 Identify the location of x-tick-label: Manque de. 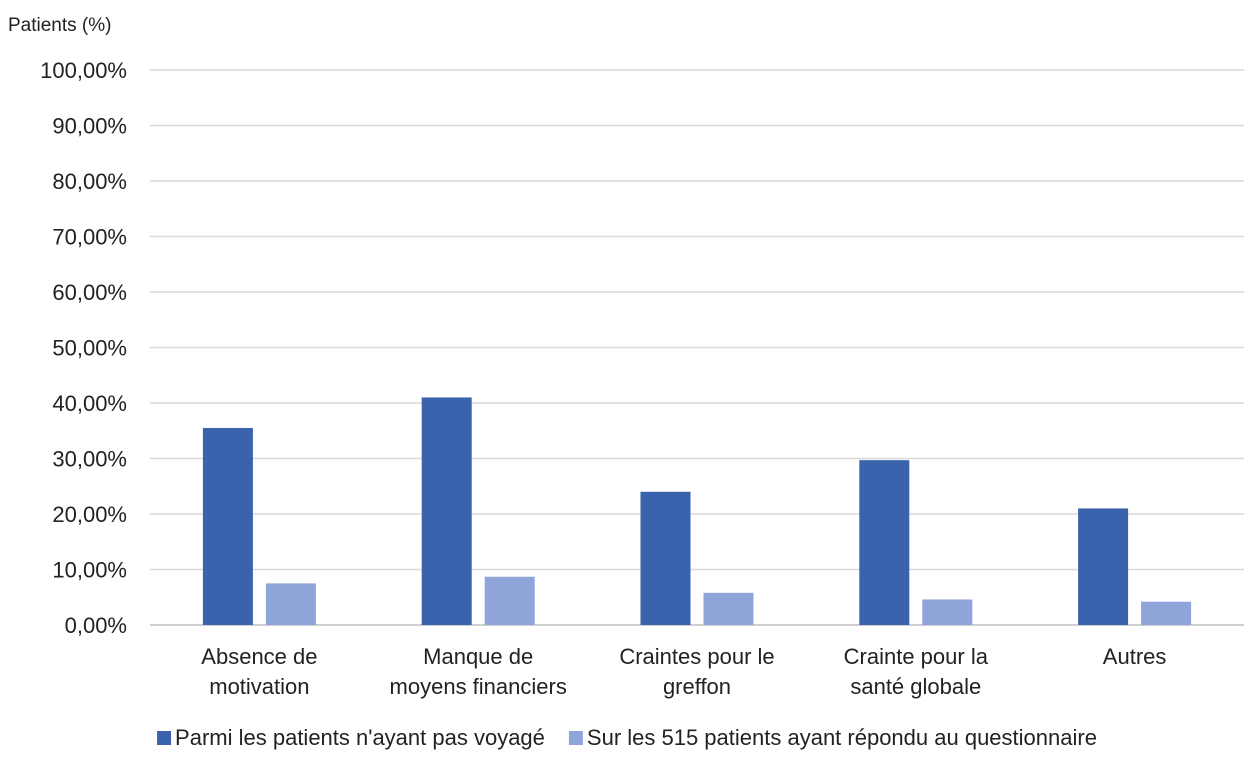
(478, 656).